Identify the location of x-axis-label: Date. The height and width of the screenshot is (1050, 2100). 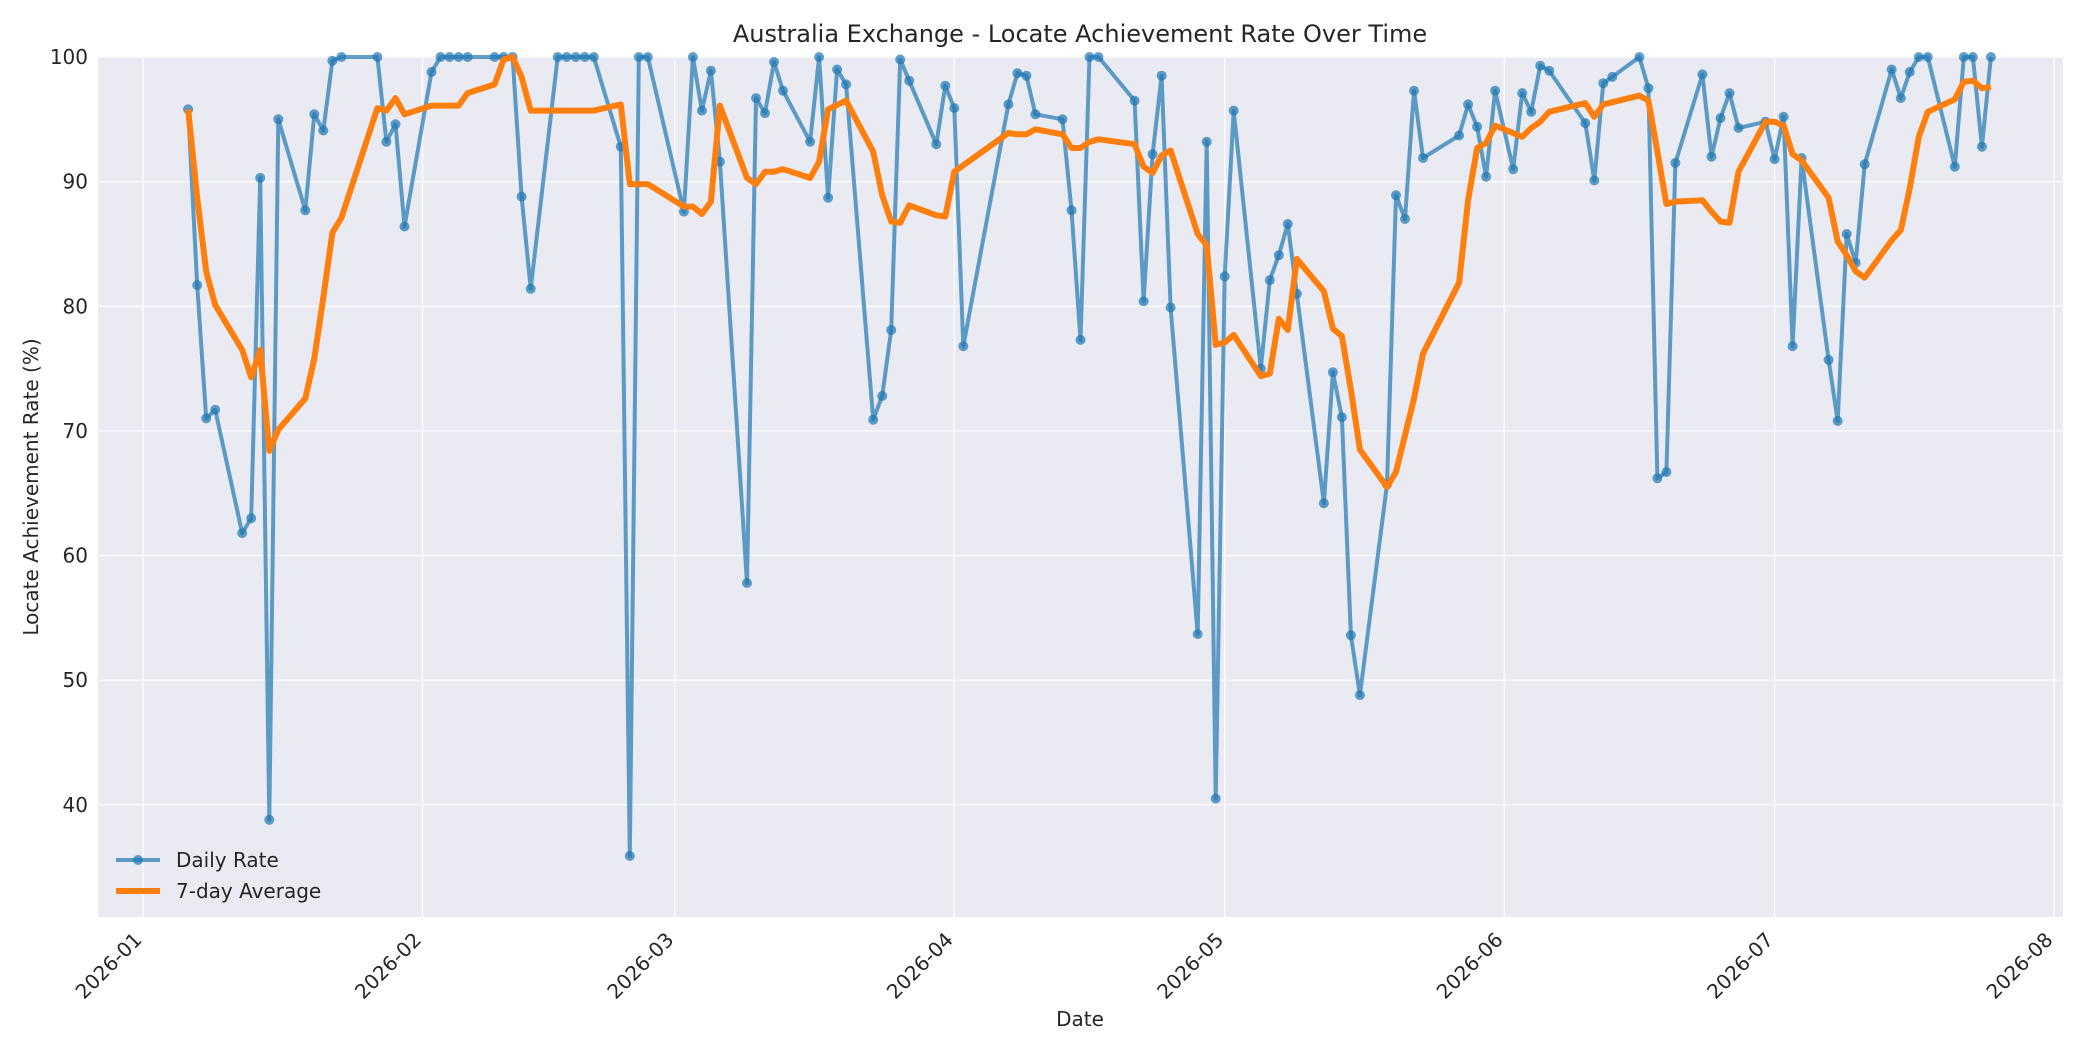
(1080, 1019).